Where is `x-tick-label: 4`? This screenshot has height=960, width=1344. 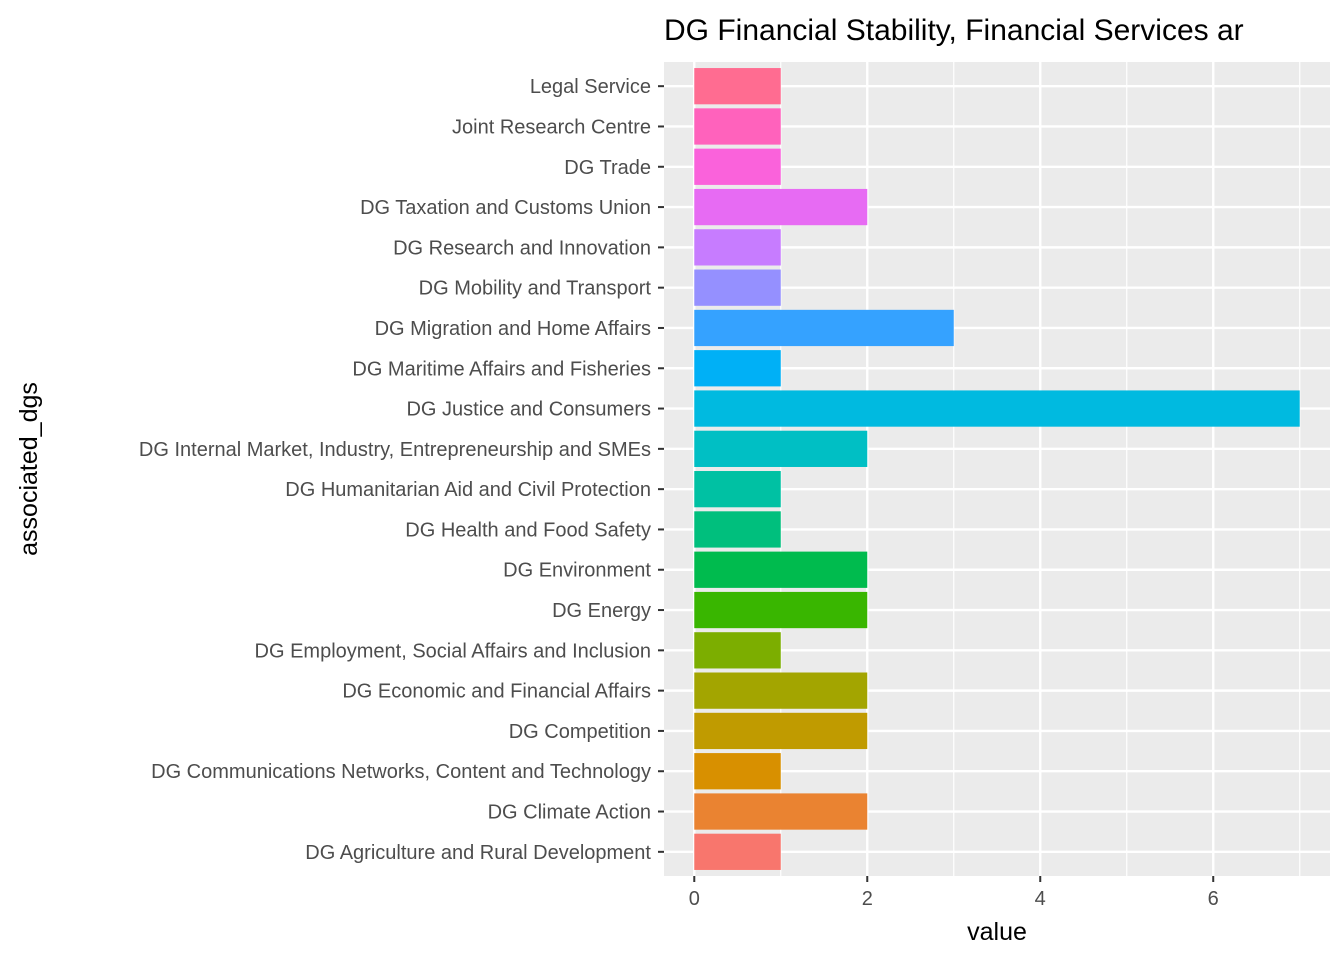
x-tick-label: 4 is located at coordinates (1040, 899).